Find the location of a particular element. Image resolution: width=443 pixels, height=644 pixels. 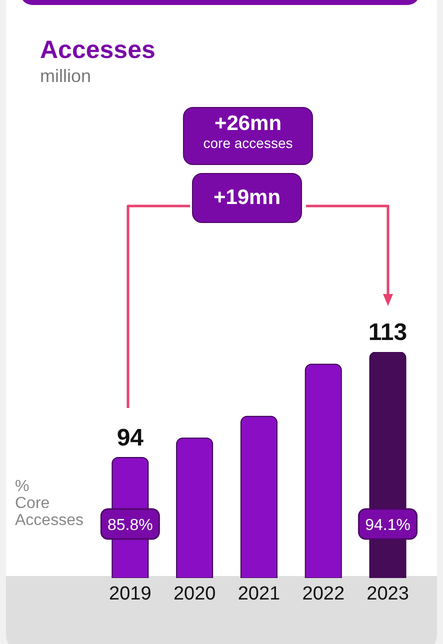

text: +26mn is located at coordinates (248, 124).